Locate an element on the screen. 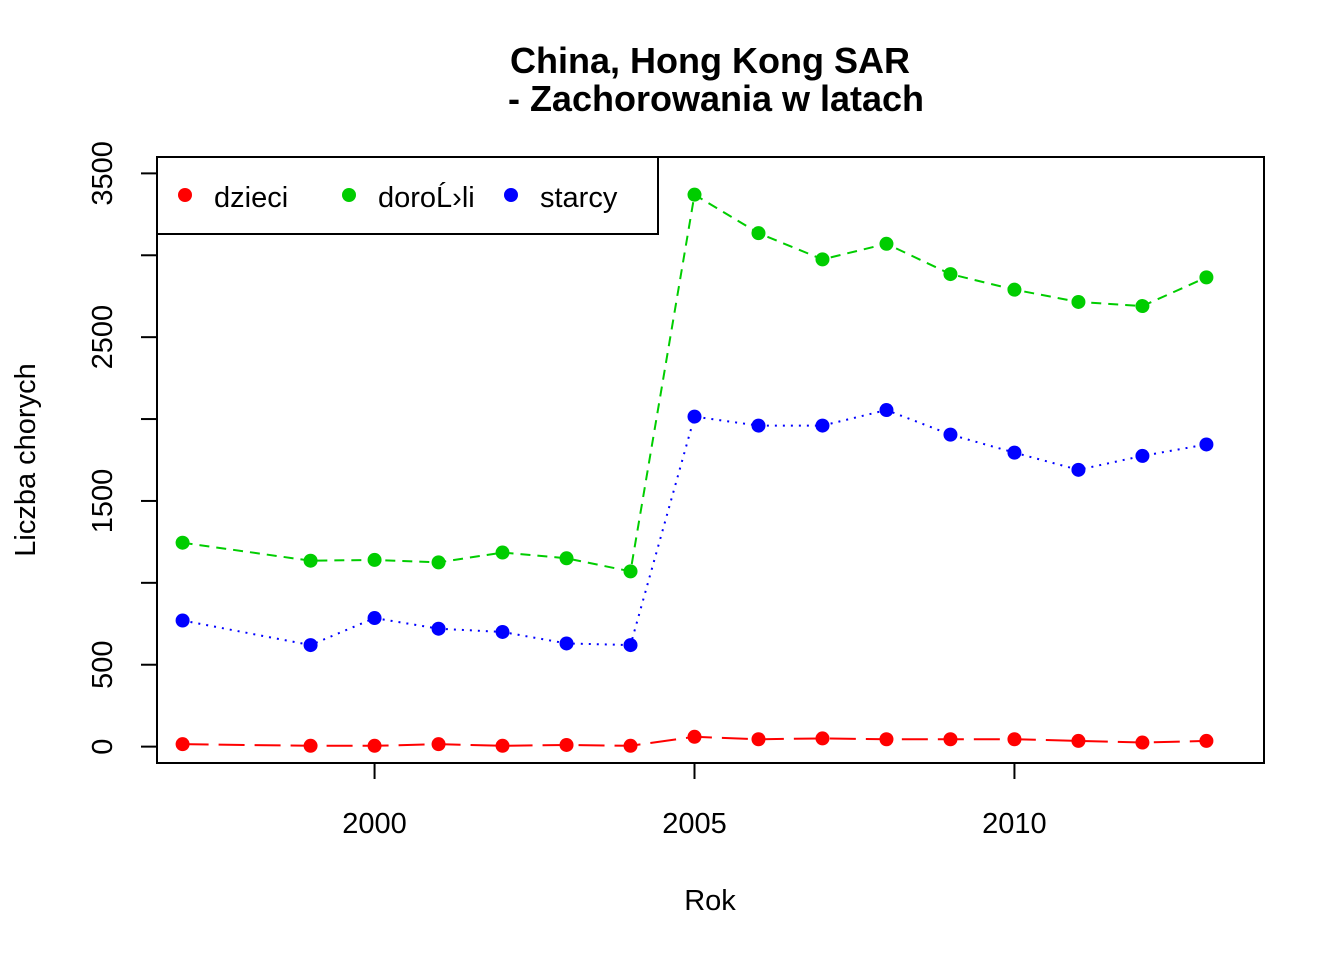 This screenshot has height=965, width=1344. x-tick-label: 2000 is located at coordinates (374, 824).